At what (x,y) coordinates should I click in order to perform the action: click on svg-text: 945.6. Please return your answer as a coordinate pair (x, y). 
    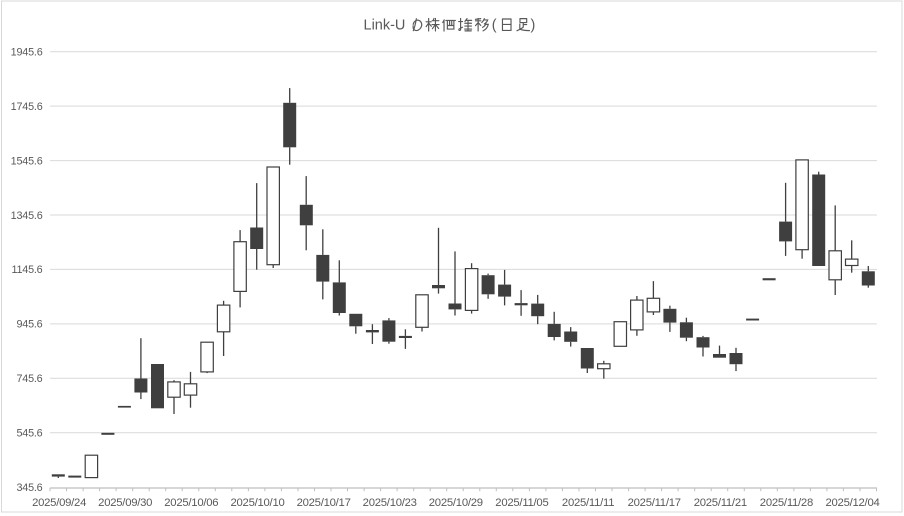
    Looking at the image, I should click on (29, 325).